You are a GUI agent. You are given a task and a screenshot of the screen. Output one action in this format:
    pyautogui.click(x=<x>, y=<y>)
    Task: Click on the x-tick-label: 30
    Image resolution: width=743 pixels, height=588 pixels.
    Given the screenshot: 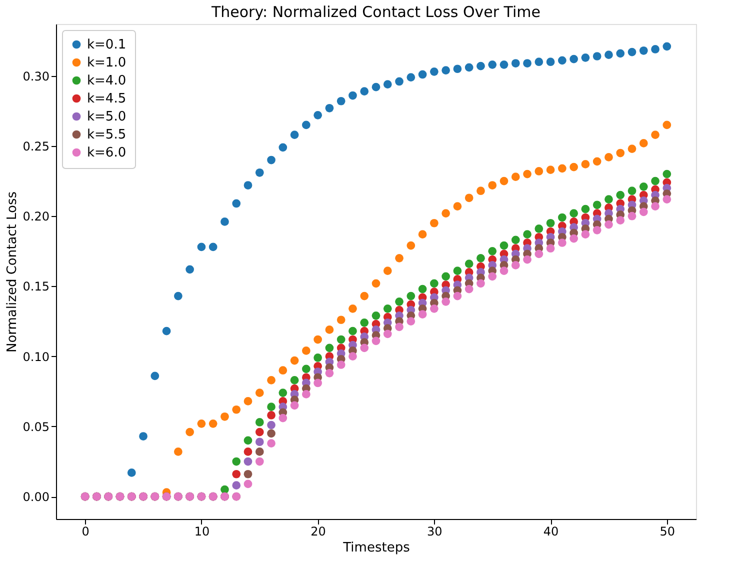 What is the action you would take?
    pyautogui.click(x=434, y=531)
    